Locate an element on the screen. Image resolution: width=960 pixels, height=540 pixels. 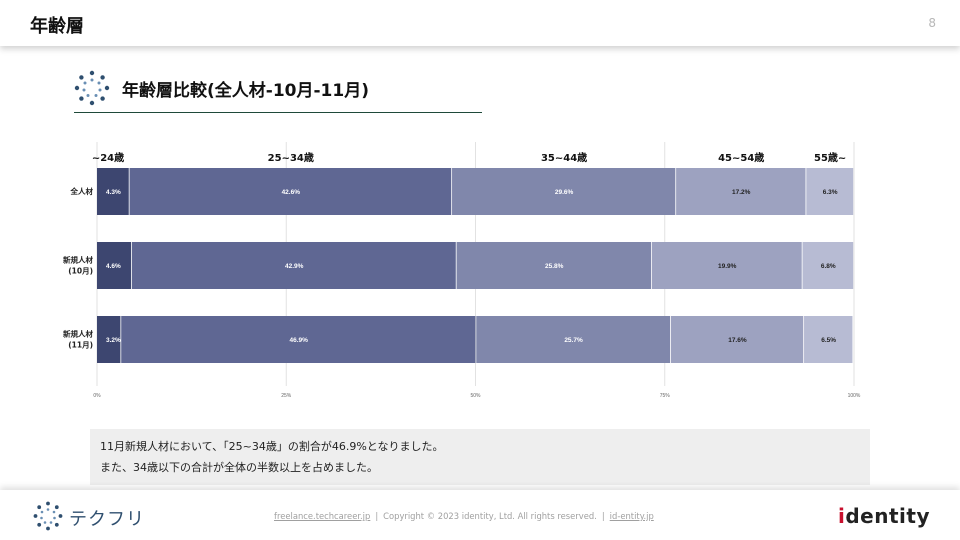
series-header: 55歳~ is located at coordinates (830, 157).